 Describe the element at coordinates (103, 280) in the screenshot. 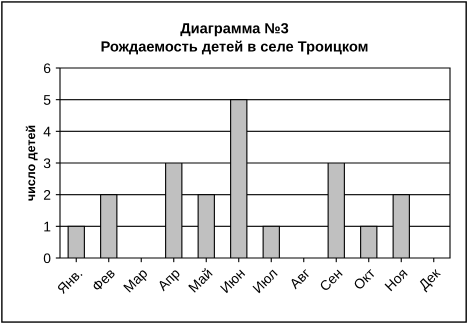

I see `x-tick-label: Фев` at that location.